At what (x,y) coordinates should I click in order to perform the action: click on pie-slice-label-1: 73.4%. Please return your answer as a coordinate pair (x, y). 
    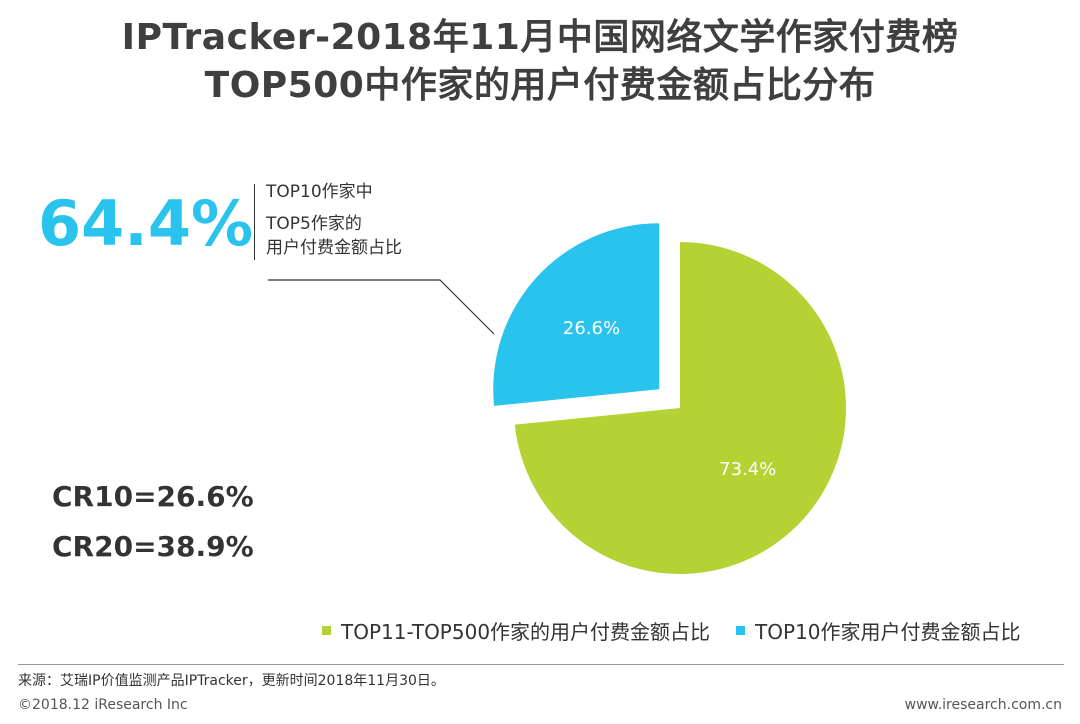
    Looking at the image, I should click on (747, 469).